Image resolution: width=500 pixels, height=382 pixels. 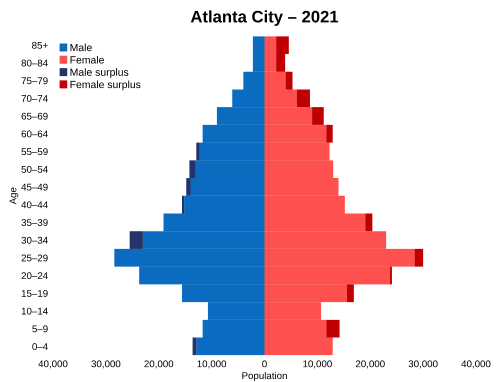 I want to click on legend-label: Male surplus, so click(x=99, y=73).